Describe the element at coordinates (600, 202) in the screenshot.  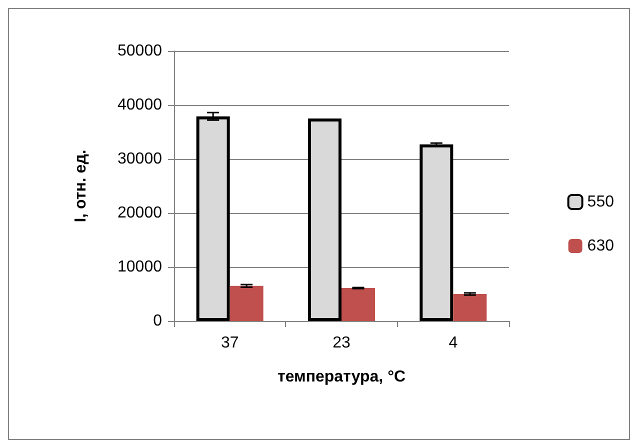
I see `legend-label: 550` at that location.